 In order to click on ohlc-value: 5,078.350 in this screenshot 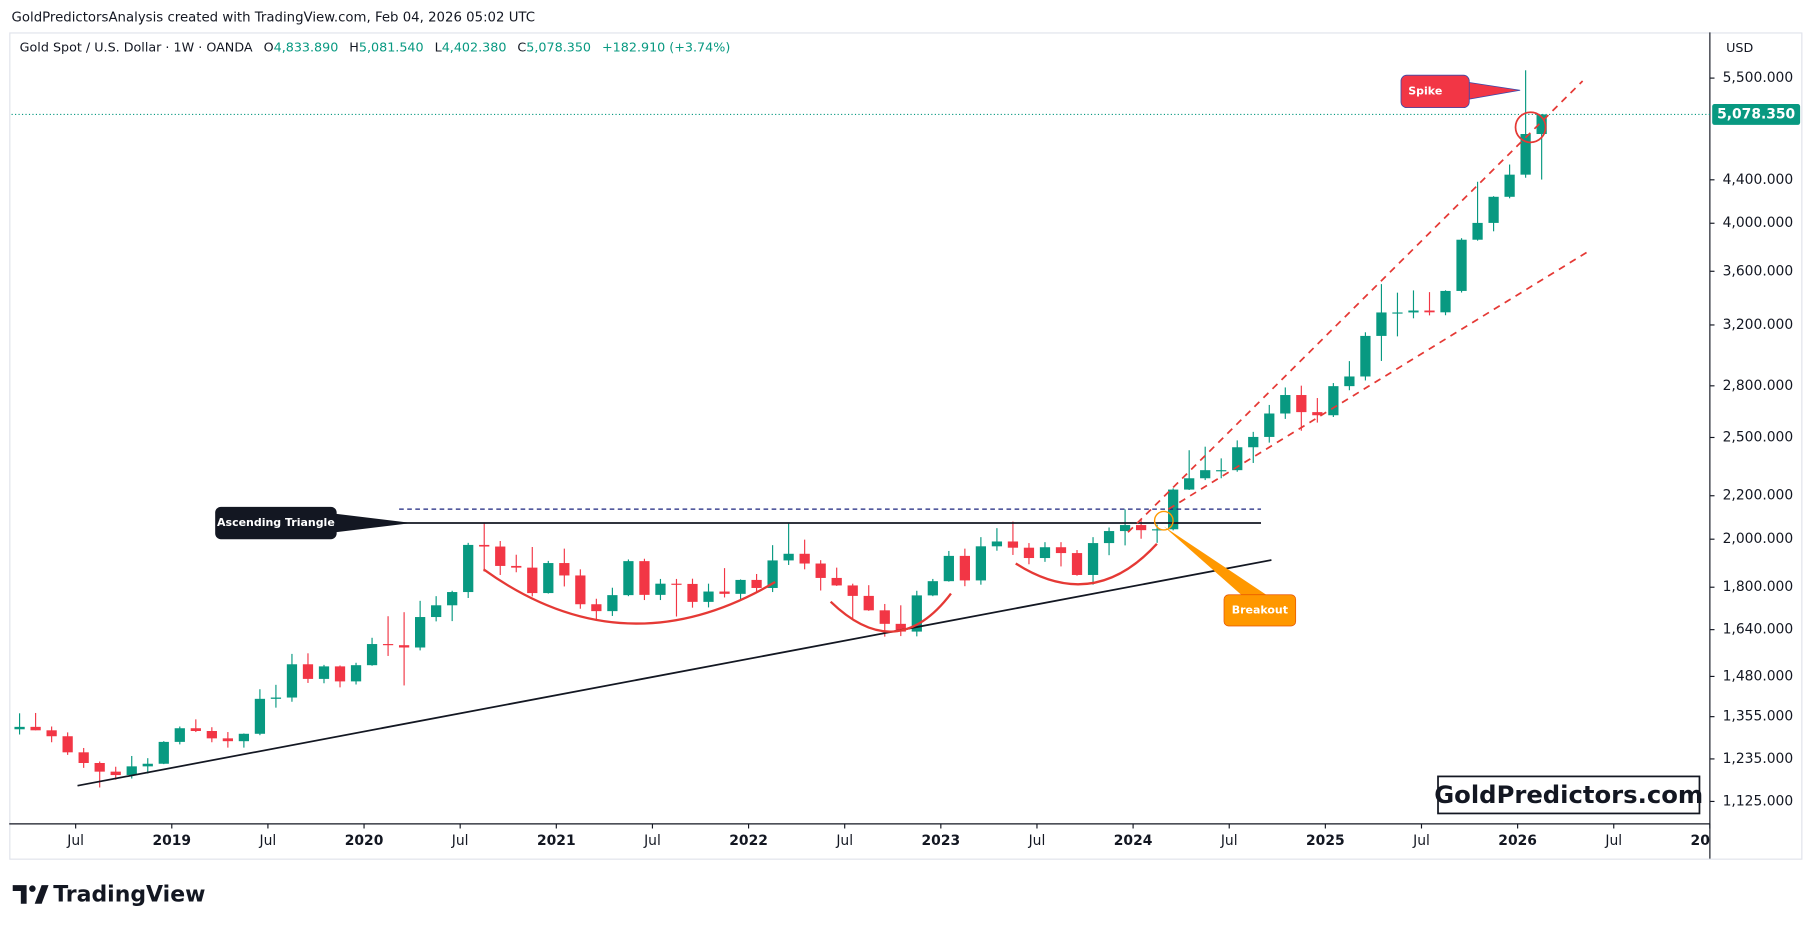, I will do `click(558, 46)`.